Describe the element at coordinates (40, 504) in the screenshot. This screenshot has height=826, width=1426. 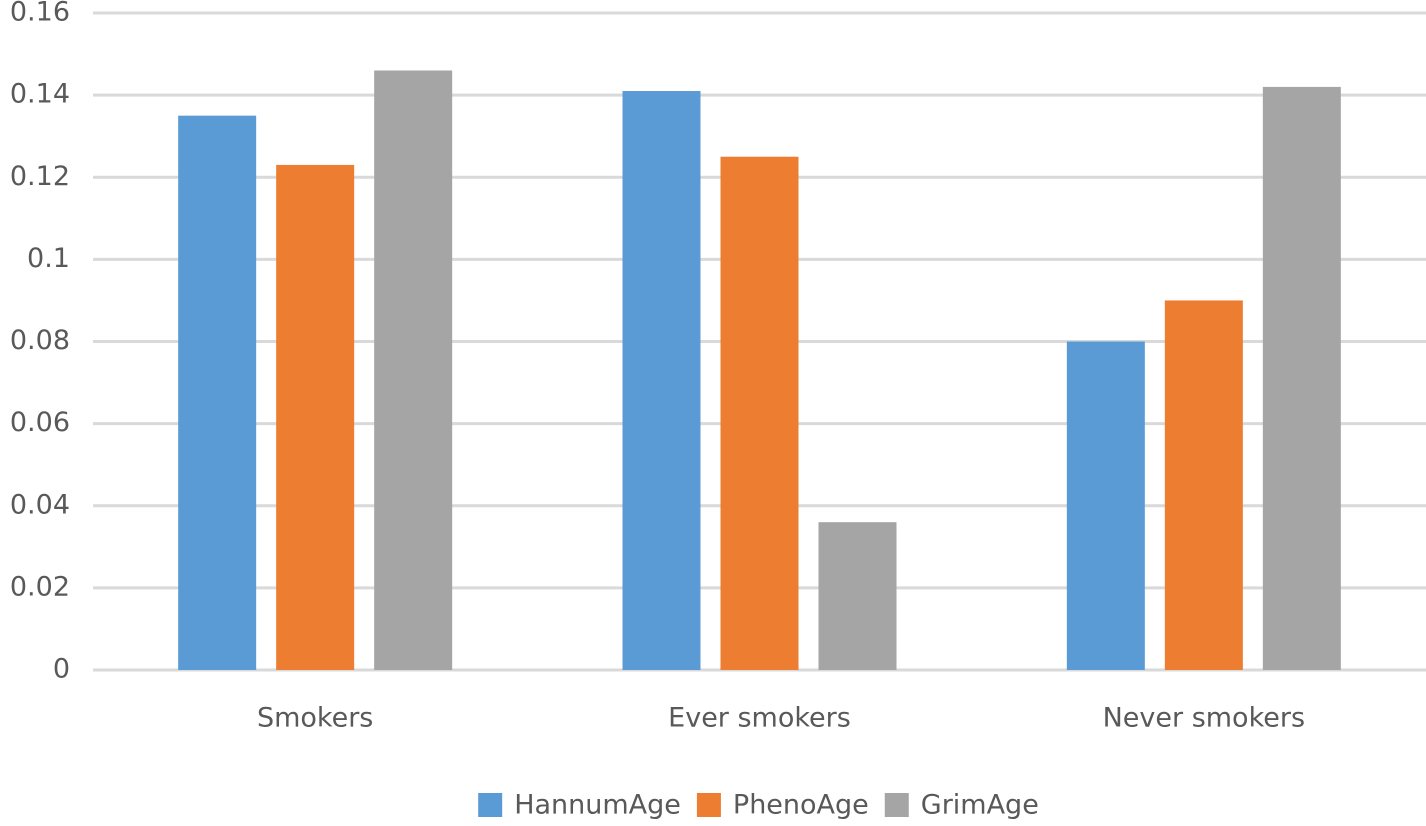
I see `y-tick-label: 0.04` at that location.